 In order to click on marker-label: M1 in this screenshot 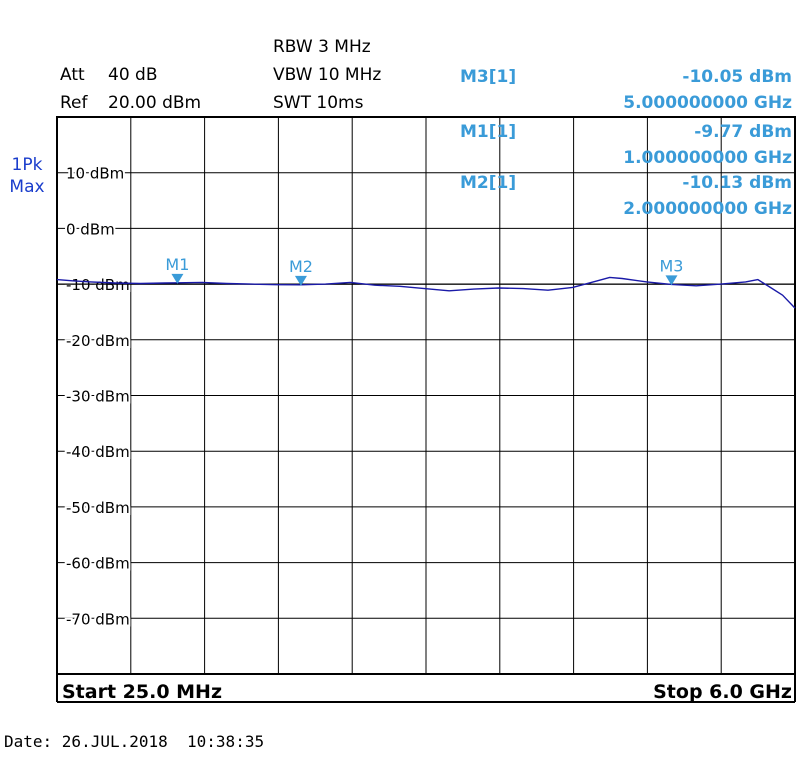, I will do `click(177, 264)`.